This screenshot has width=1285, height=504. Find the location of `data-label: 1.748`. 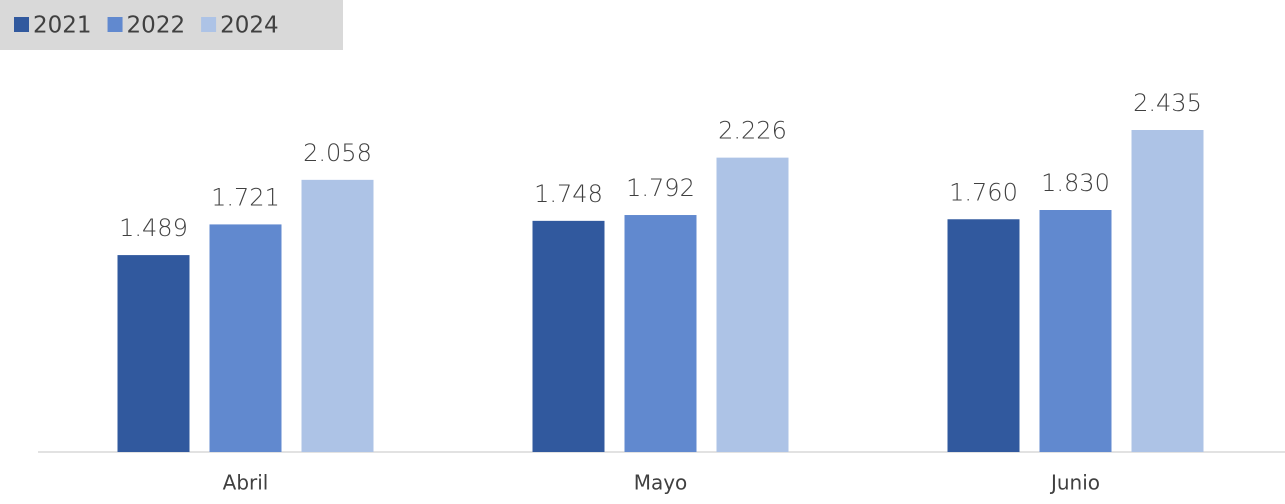

data-label: 1.748 is located at coordinates (568, 194).